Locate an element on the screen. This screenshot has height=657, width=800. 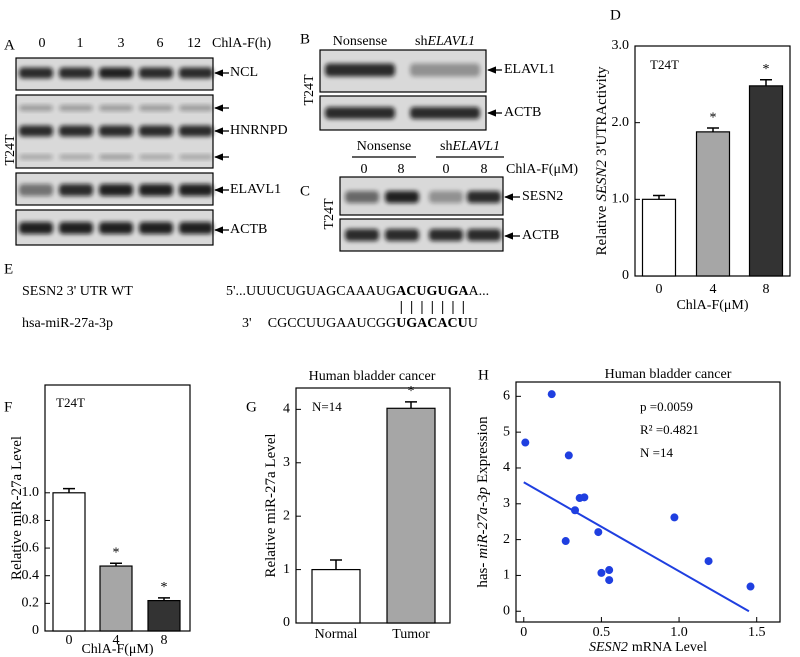
panel-label: G is located at coordinates (251, 407).